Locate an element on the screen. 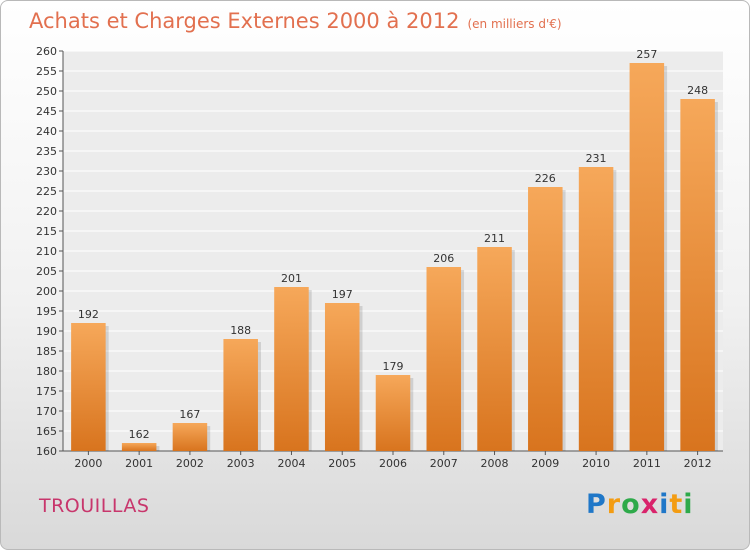 Image resolution: width=750 pixels, height=550 pixels. bar-value-label: 179 is located at coordinates (393, 366).